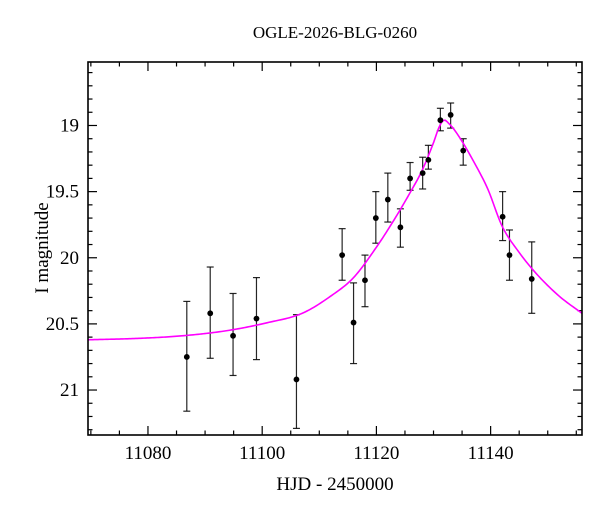 The height and width of the screenshot is (512, 600). What do you see at coordinates (69, 258) in the screenshot?
I see `y-tick-label: 20` at bounding box center [69, 258].